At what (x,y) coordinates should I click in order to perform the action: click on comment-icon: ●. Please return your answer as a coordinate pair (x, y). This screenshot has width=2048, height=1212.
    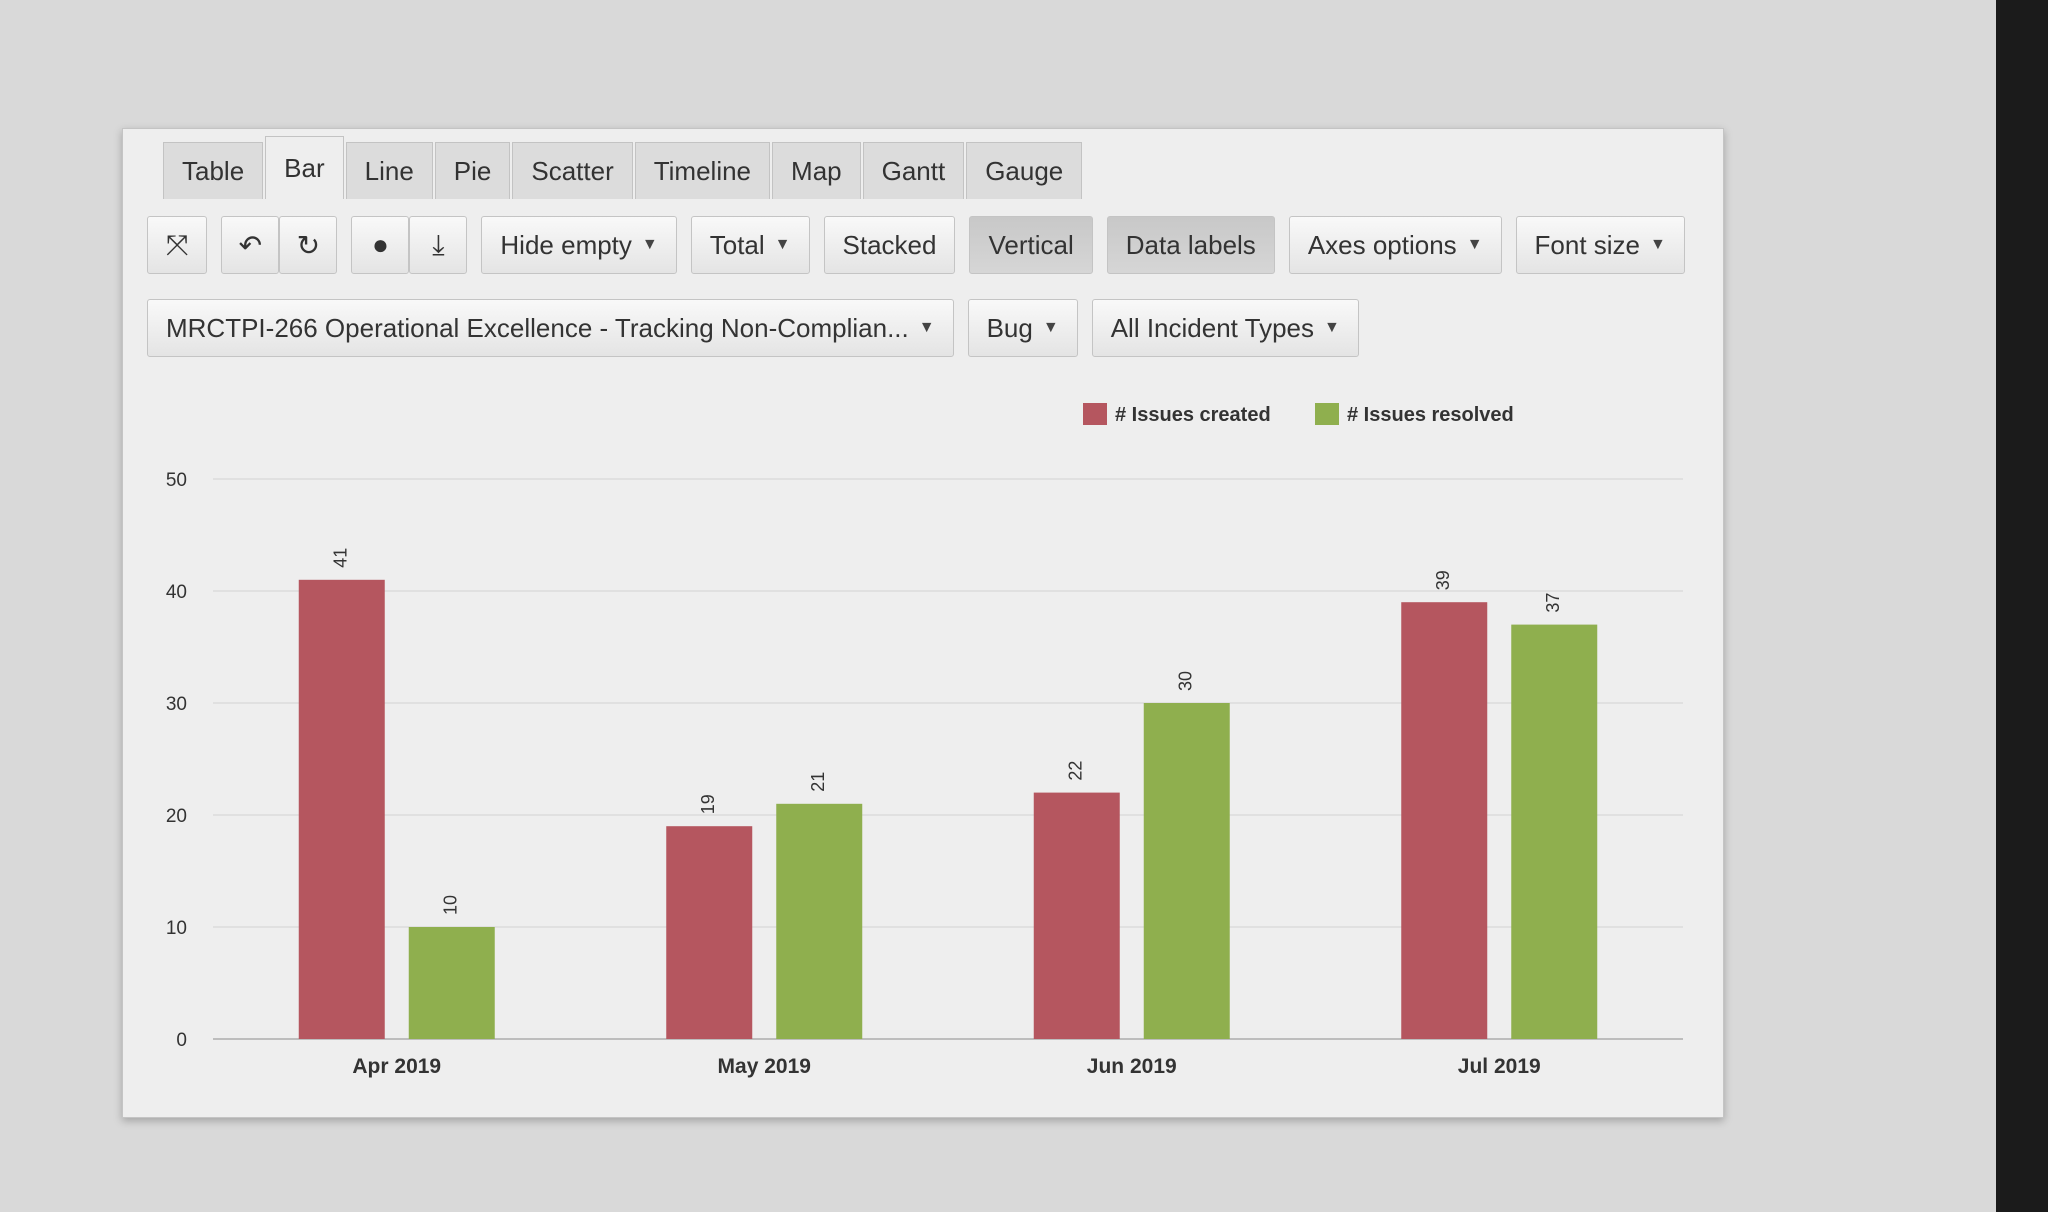
    Looking at the image, I should click on (380, 244).